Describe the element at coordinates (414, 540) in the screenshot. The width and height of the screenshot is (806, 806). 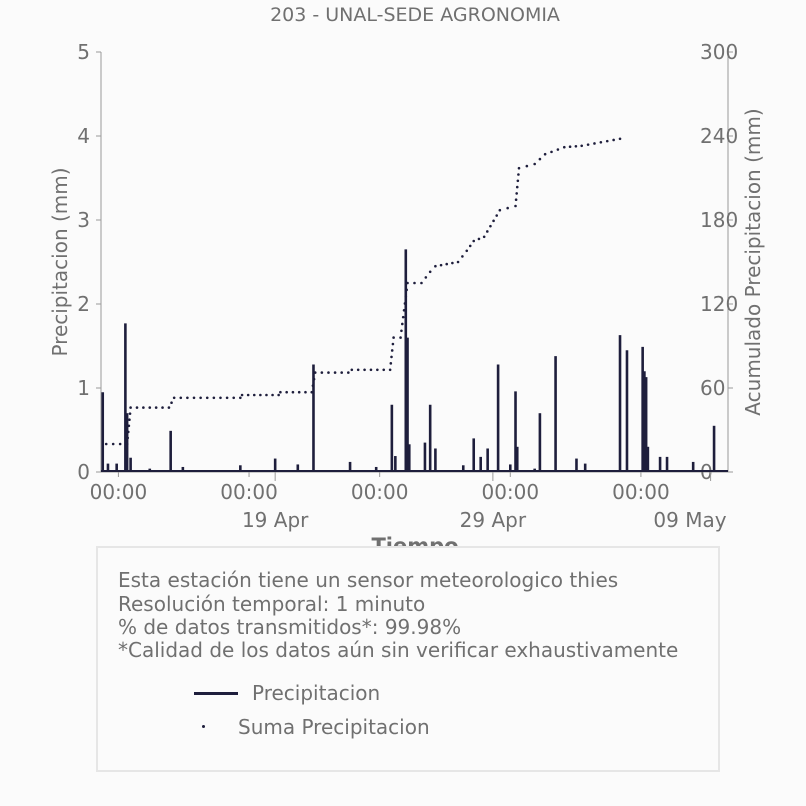
I see `x-axis-label: Tiempo` at that location.